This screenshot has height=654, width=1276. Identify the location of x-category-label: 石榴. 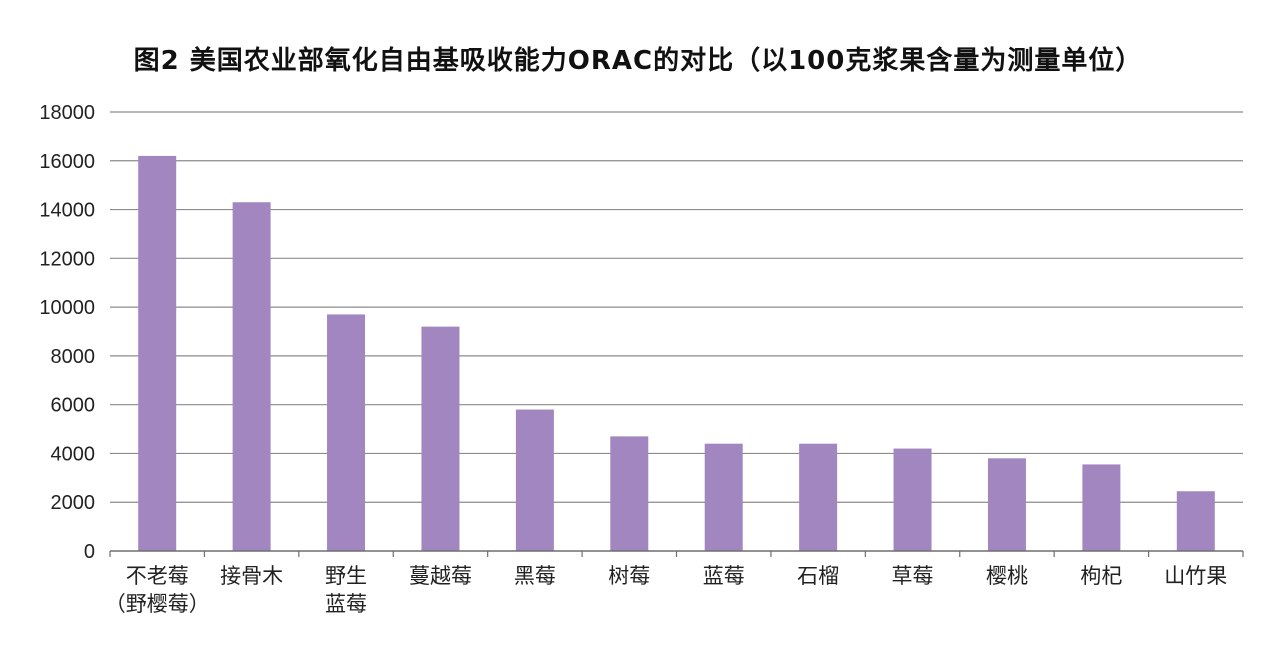
(818, 576).